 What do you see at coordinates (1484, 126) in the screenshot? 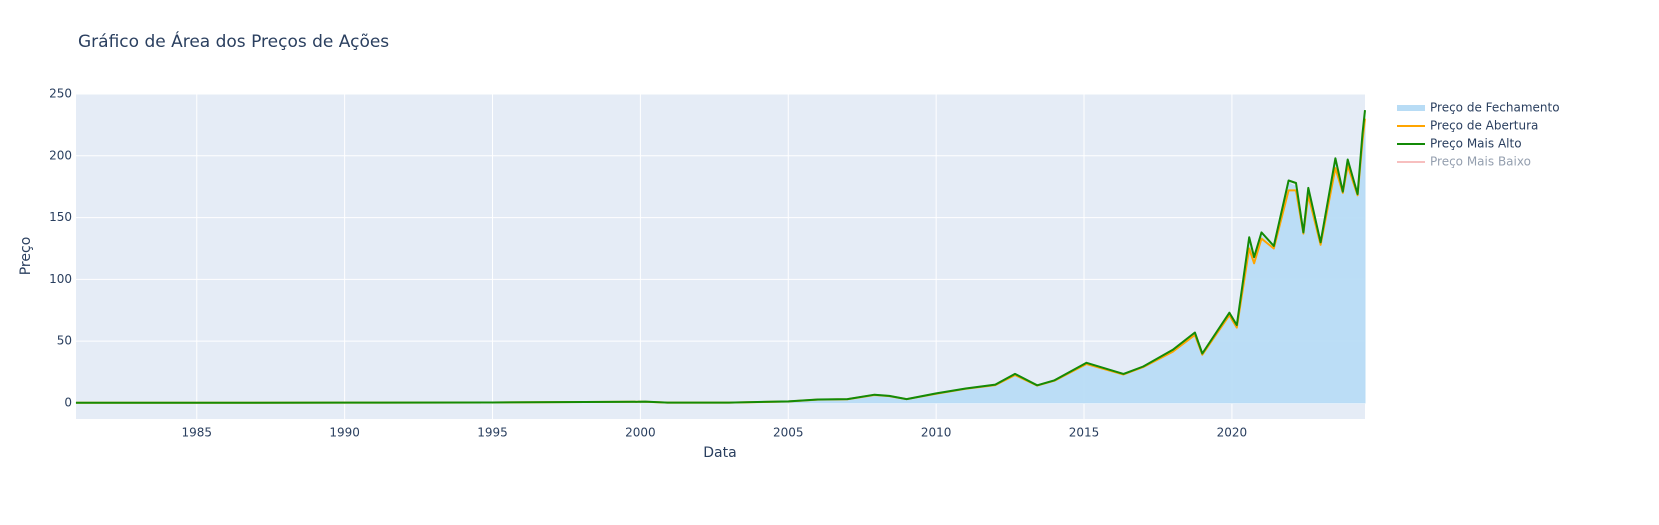
I see `legend-label: Preço de Abertura` at bounding box center [1484, 126].